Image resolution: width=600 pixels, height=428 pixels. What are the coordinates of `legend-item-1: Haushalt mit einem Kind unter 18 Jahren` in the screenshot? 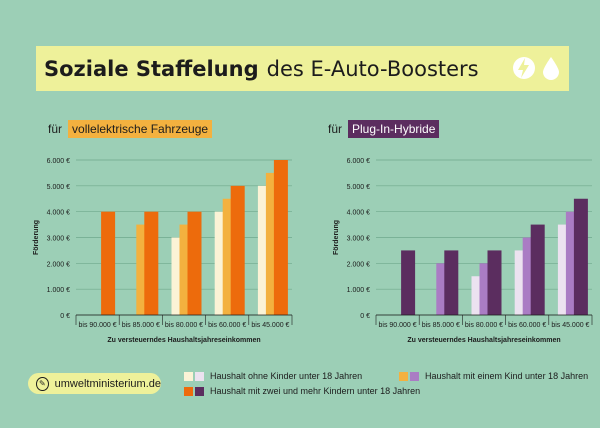 It's located at (493, 376).